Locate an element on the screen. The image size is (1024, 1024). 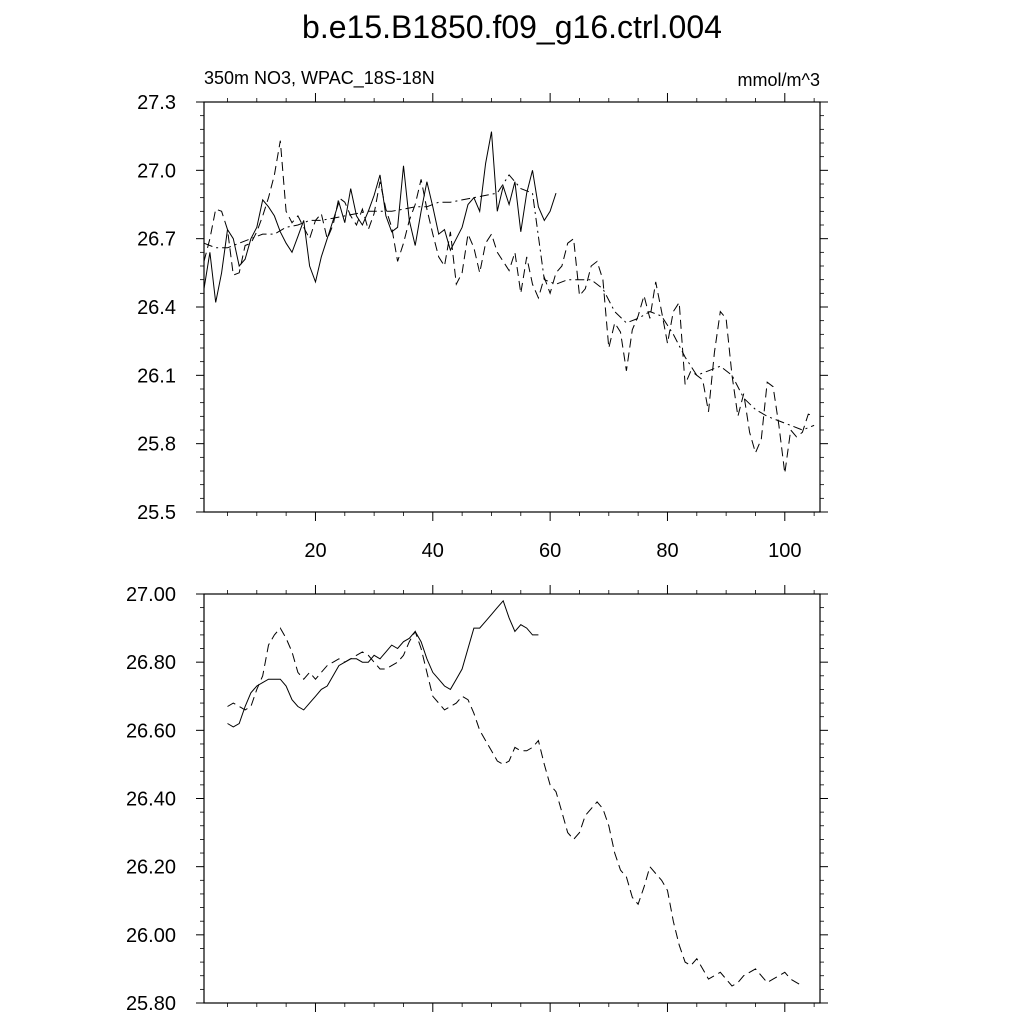
series-line-dashdot is located at coordinates (509, 302).